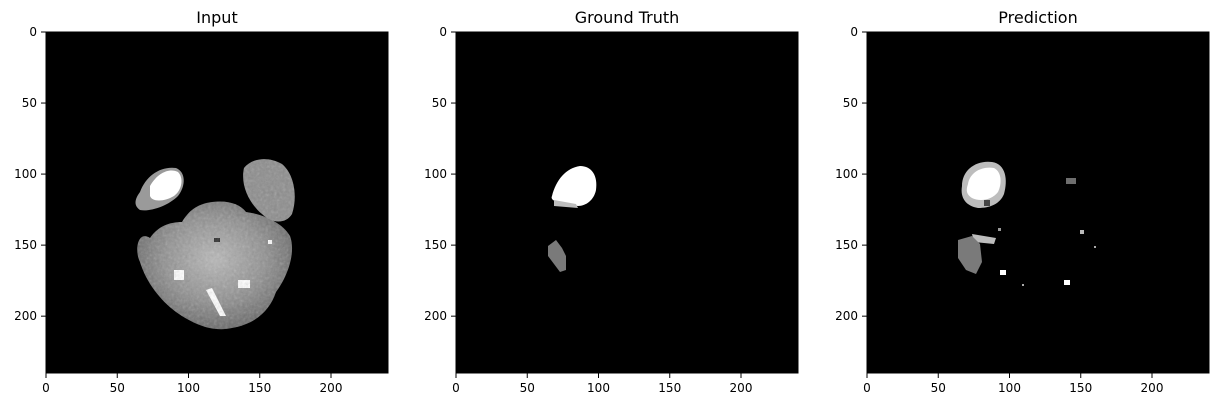  I want to click on prediction-specks, so click(1047, 257).